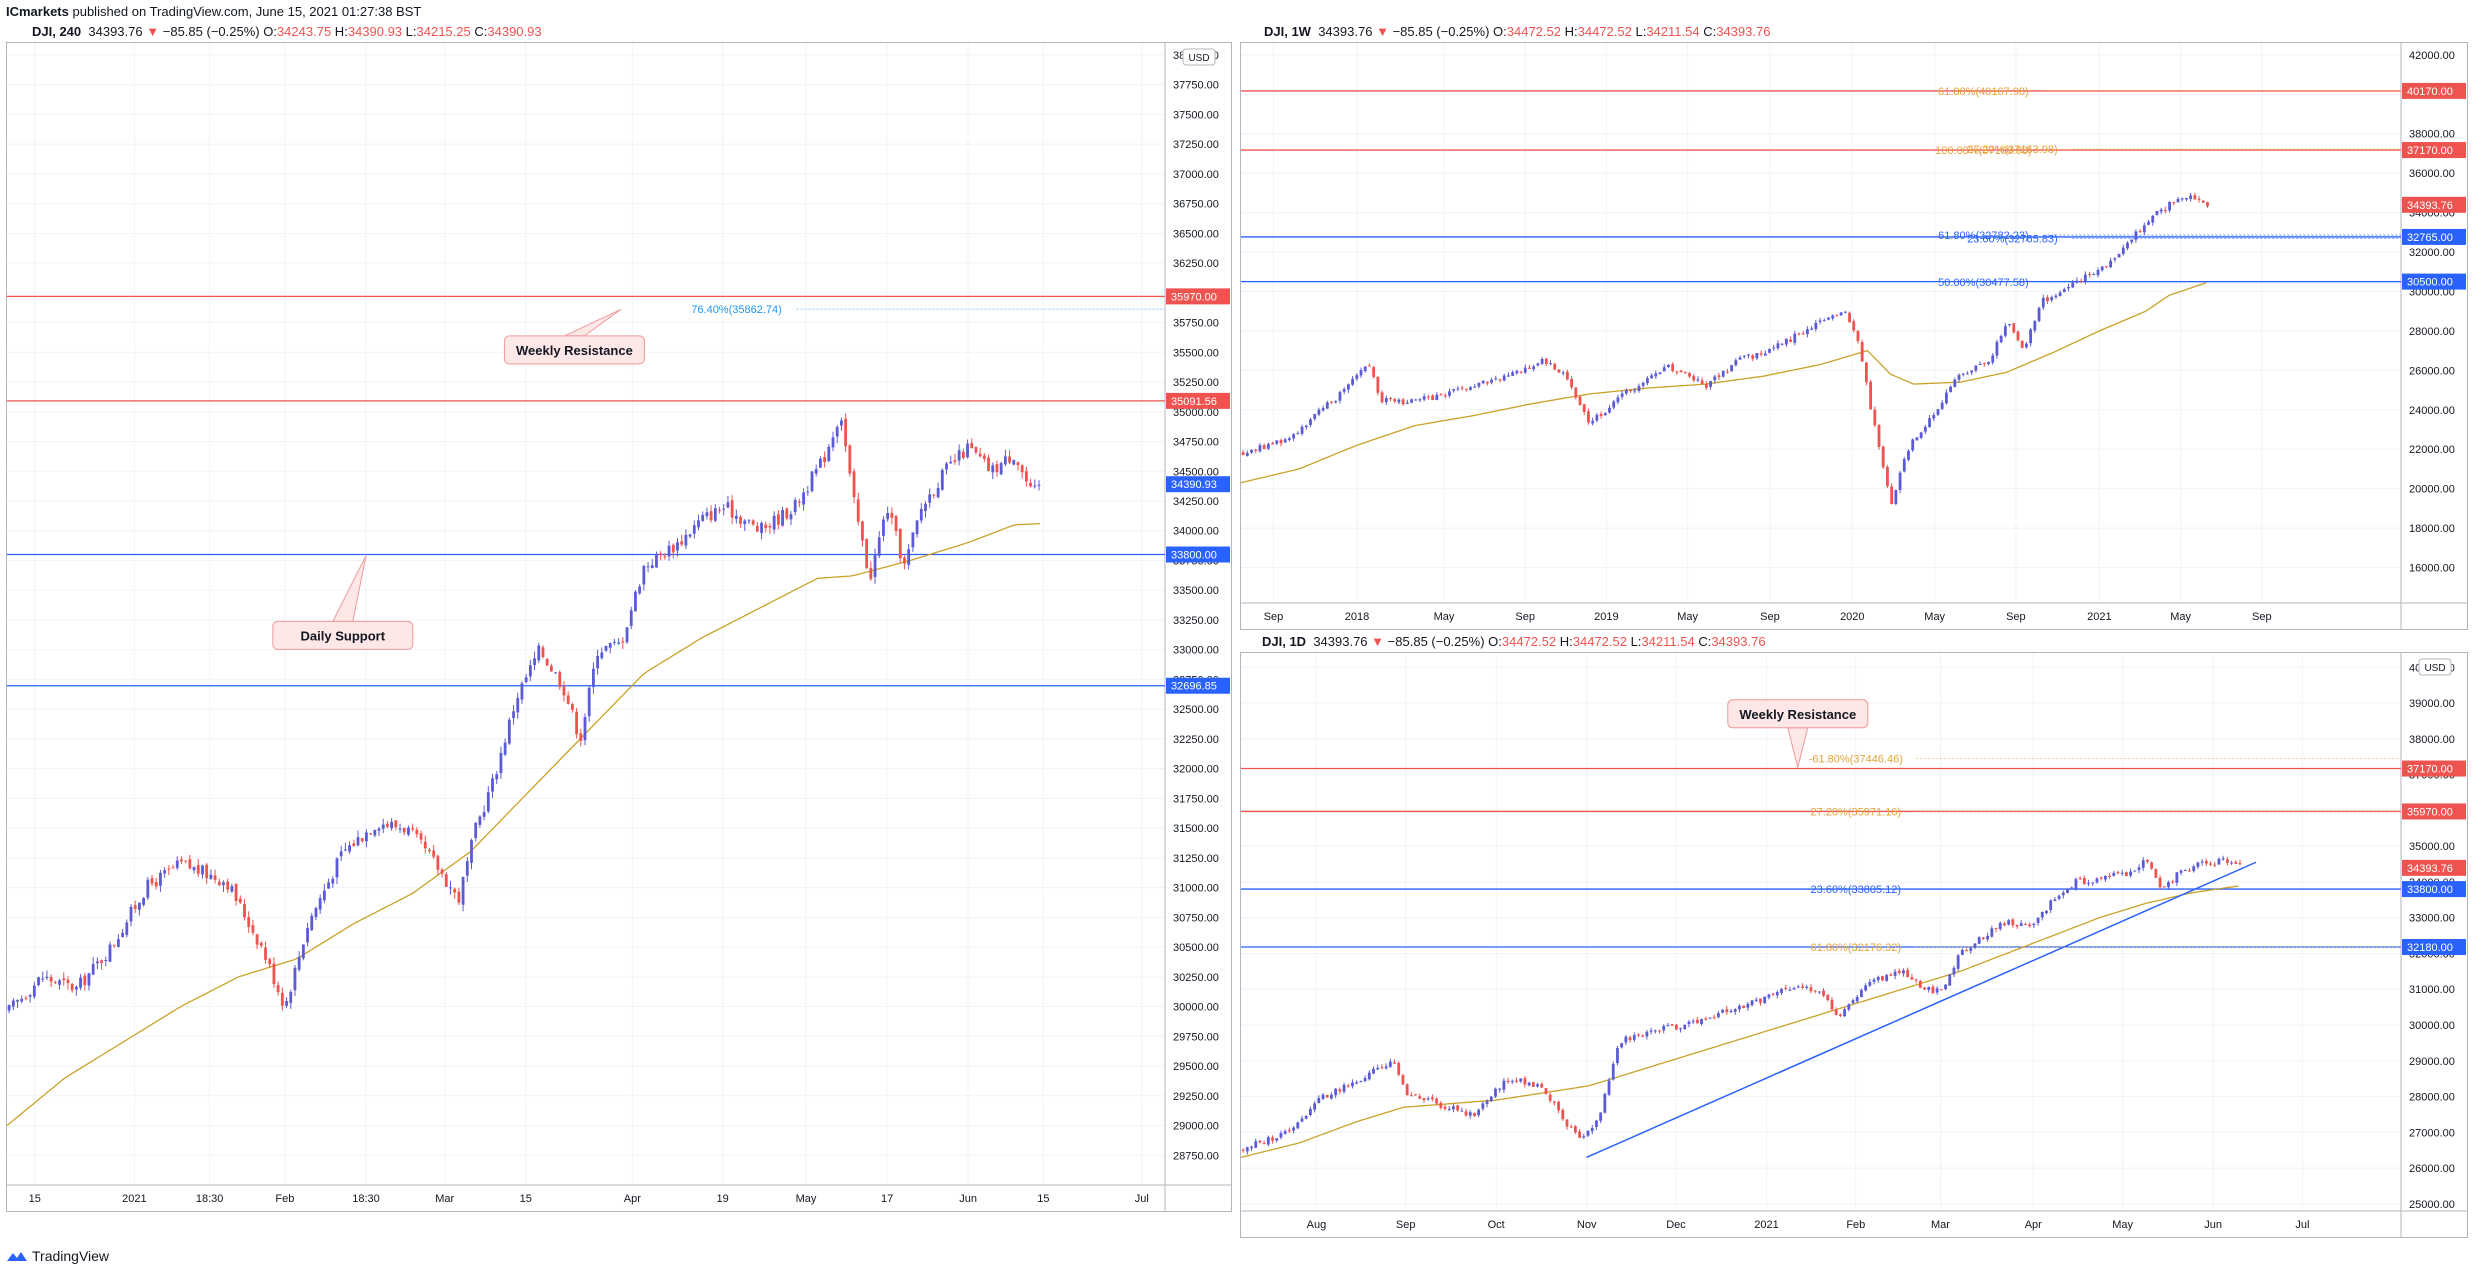  Describe the element at coordinates (2012, 150) in the screenshot. I see `fib-level-label: 27.20%(37163.98)` at that location.